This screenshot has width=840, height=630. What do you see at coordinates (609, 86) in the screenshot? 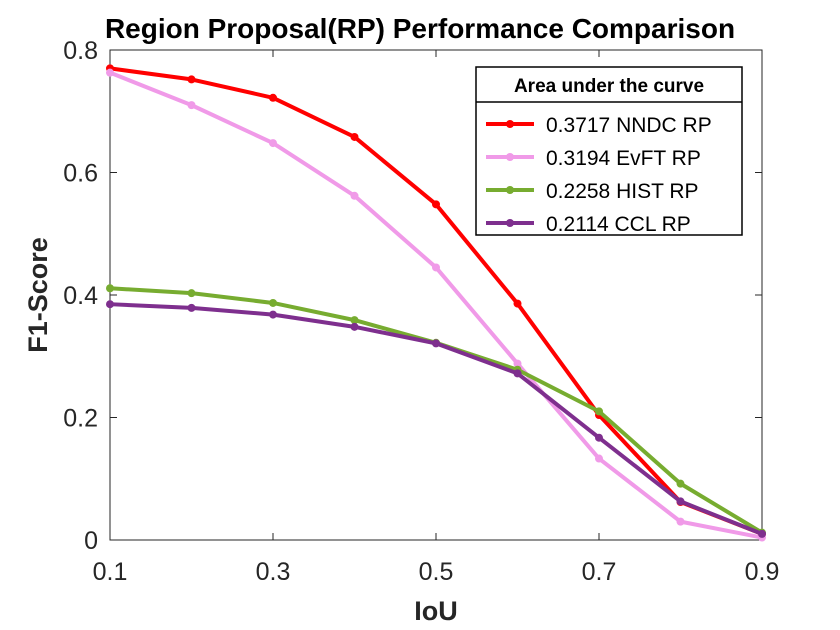
I see `legend-title: Area under the curve` at bounding box center [609, 86].